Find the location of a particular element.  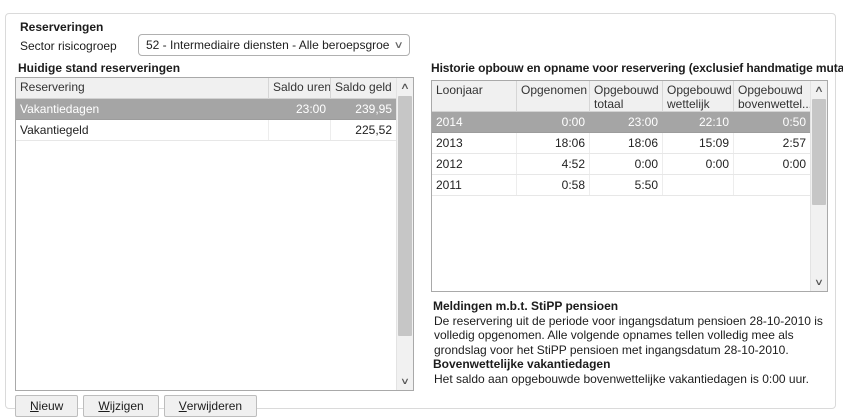

column-header-opgebouwd-wettelijk: Opgebouwd wettelijk is located at coordinates (698, 96).